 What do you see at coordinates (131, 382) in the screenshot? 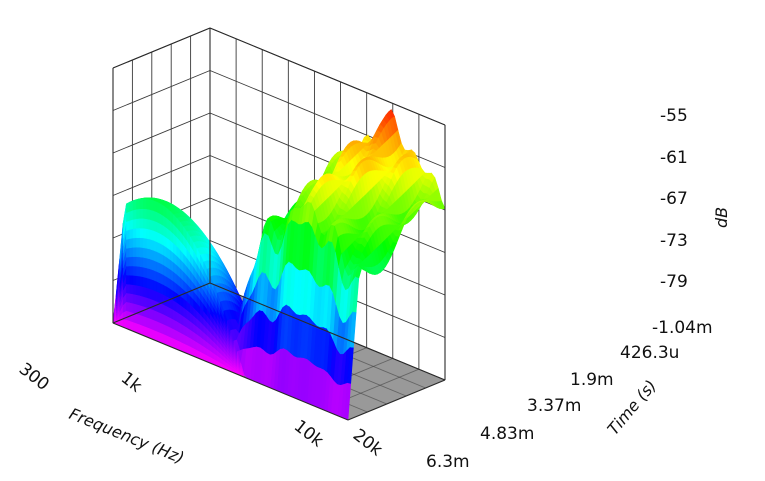
I see `x-tick-label: 1k` at bounding box center [131, 382].